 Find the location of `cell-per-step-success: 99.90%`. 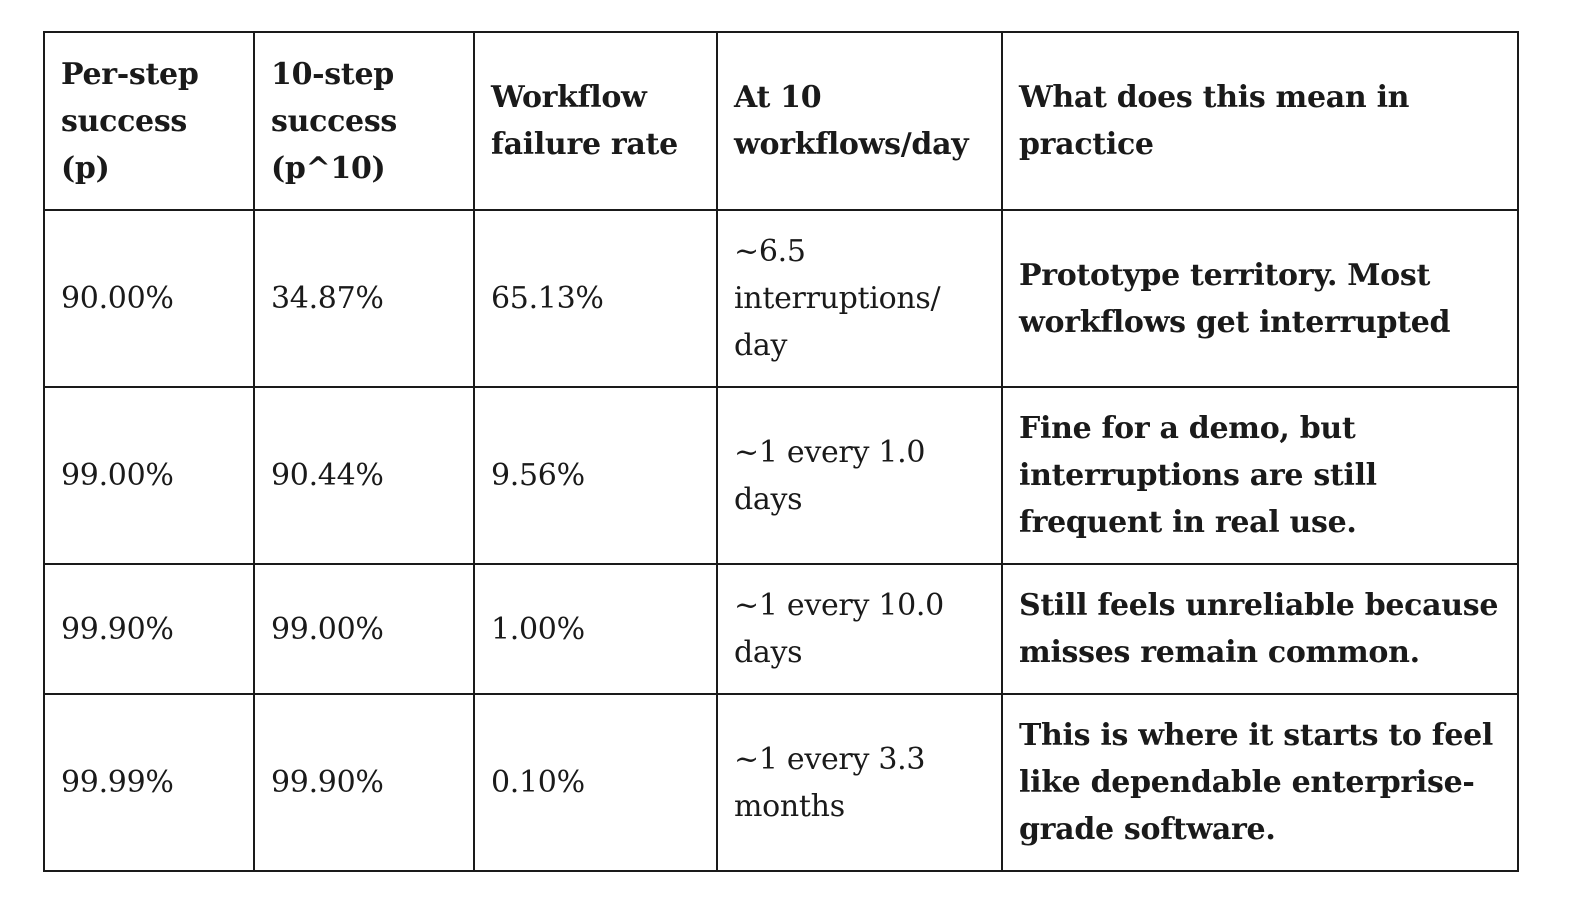

cell-per-step-success: 99.90% is located at coordinates (149, 629).